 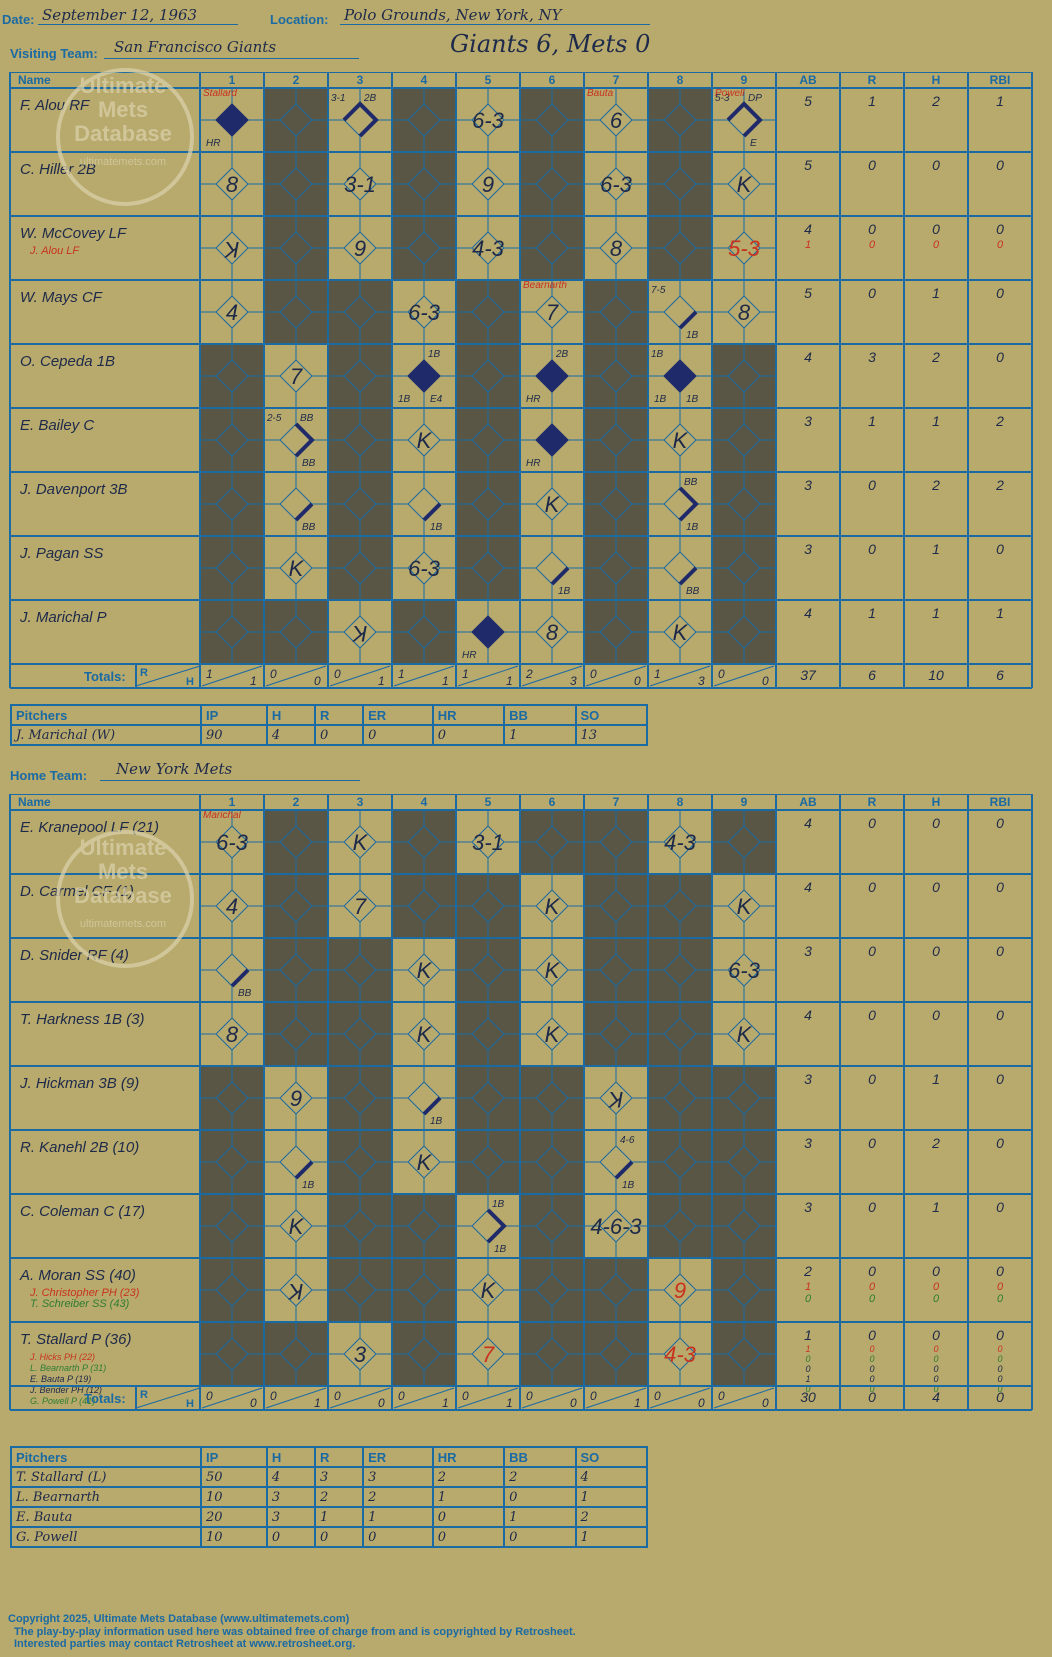 What do you see at coordinates (936, 1397) in the screenshot?
I see `total-stat: 4` at bounding box center [936, 1397].